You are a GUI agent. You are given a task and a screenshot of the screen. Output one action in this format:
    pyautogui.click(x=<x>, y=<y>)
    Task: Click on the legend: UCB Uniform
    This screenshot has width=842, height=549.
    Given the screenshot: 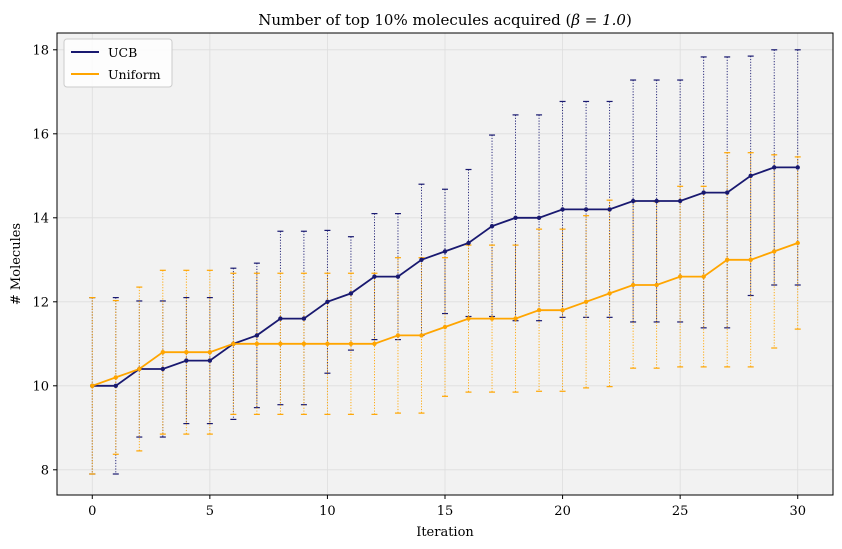 What is the action you would take?
    pyautogui.click(x=118, y=63)
    